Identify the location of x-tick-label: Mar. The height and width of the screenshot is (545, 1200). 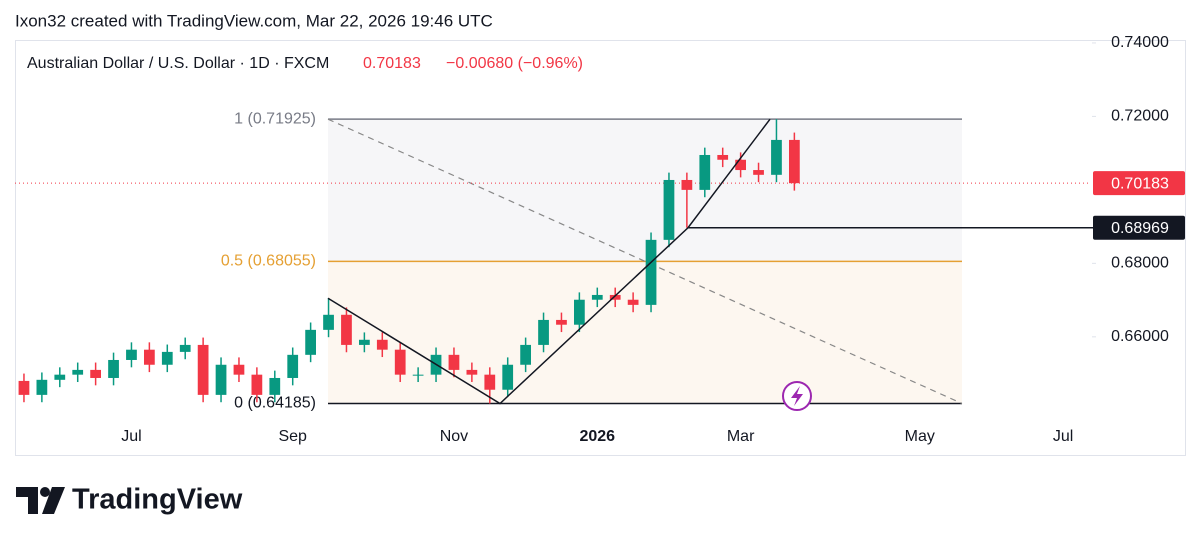
(741, 436).